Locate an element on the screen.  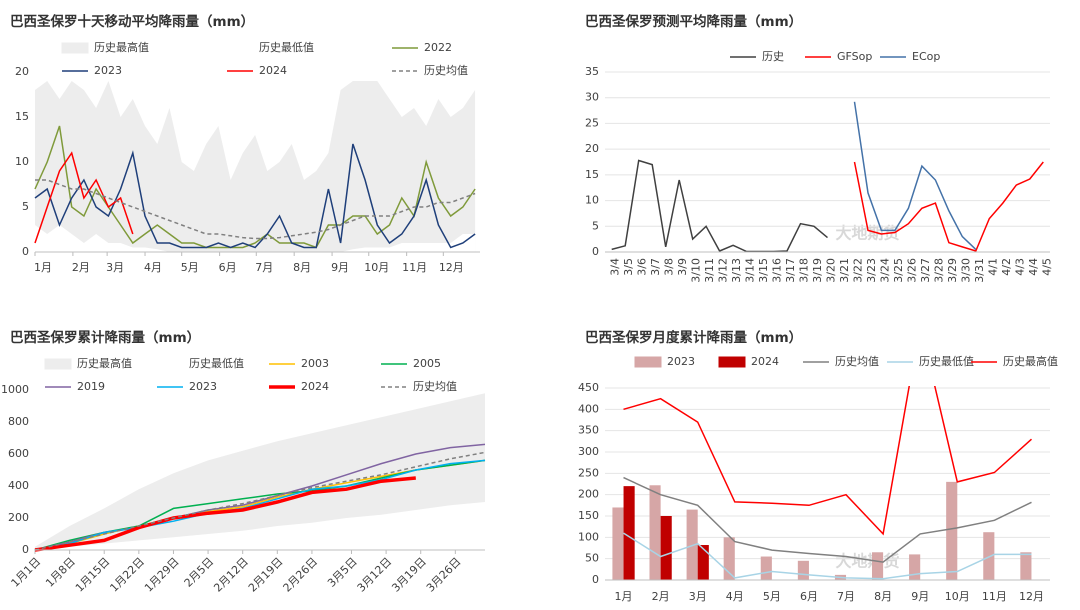
x-tick-label: 3/19 is located at coordinates (817, 270).